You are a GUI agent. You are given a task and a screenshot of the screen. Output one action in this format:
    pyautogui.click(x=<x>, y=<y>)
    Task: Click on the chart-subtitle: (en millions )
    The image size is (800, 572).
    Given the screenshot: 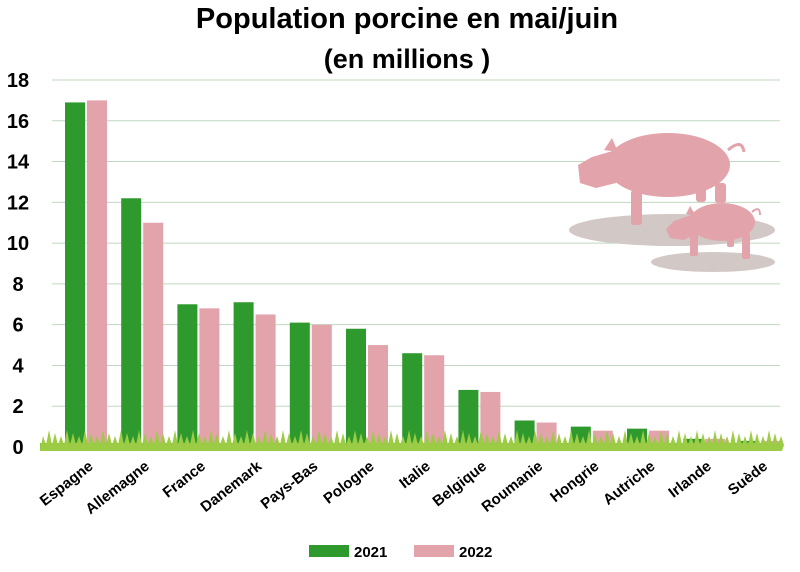 What is the action you would take?
    pyautogui.click(x=407, y=59)
    